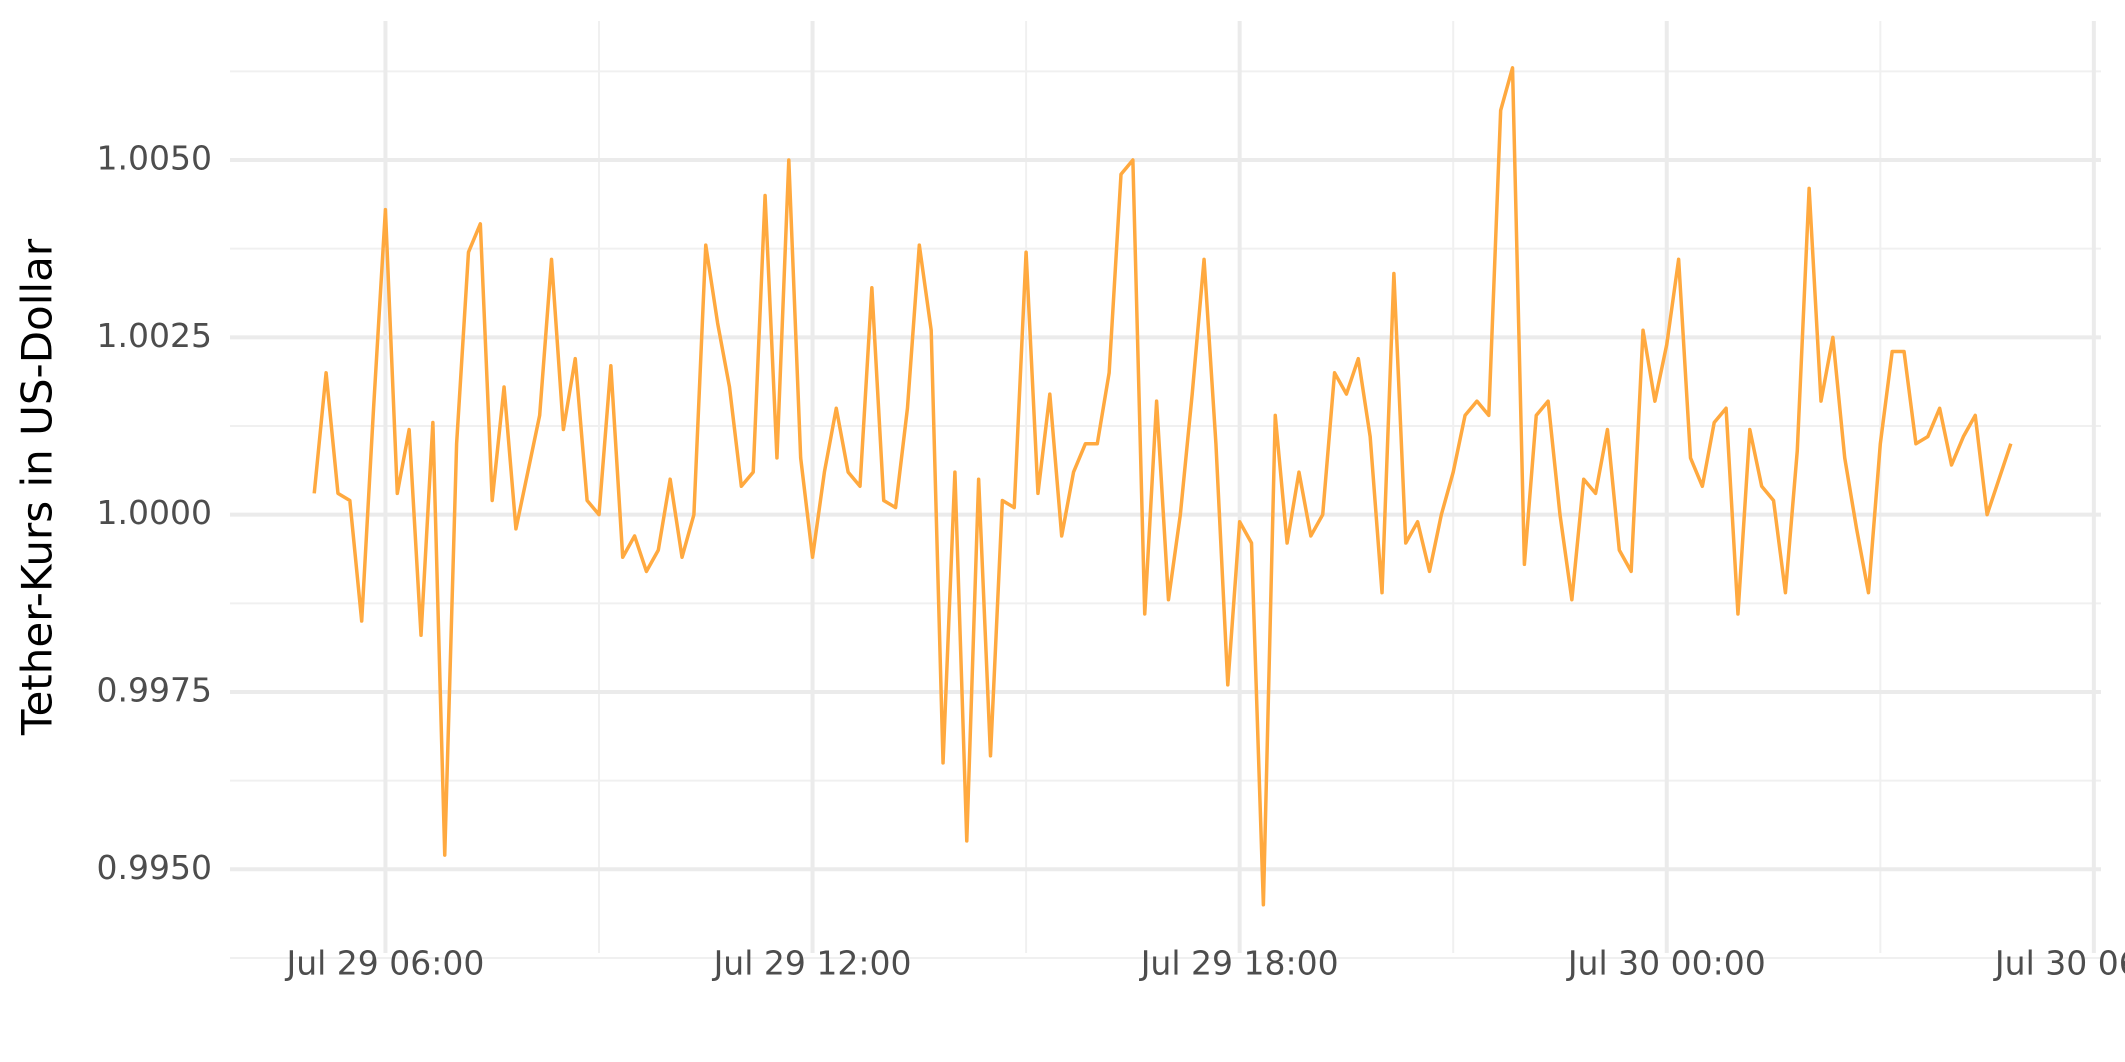 The width and height of the screenshot is (2125, 1062). Describe the element at coordinates (154, 335) in the screenshot. I see `y-tick-label: 1.0025` at that location.